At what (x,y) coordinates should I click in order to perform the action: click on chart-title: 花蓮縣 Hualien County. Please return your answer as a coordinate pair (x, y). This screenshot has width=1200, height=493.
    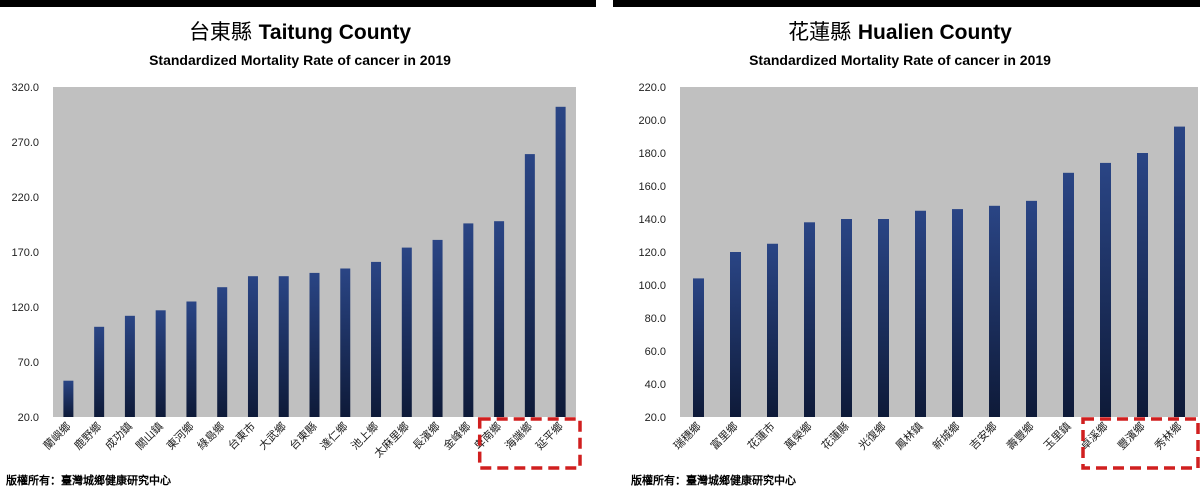
    Looking at the image, I should click on (900, 31).